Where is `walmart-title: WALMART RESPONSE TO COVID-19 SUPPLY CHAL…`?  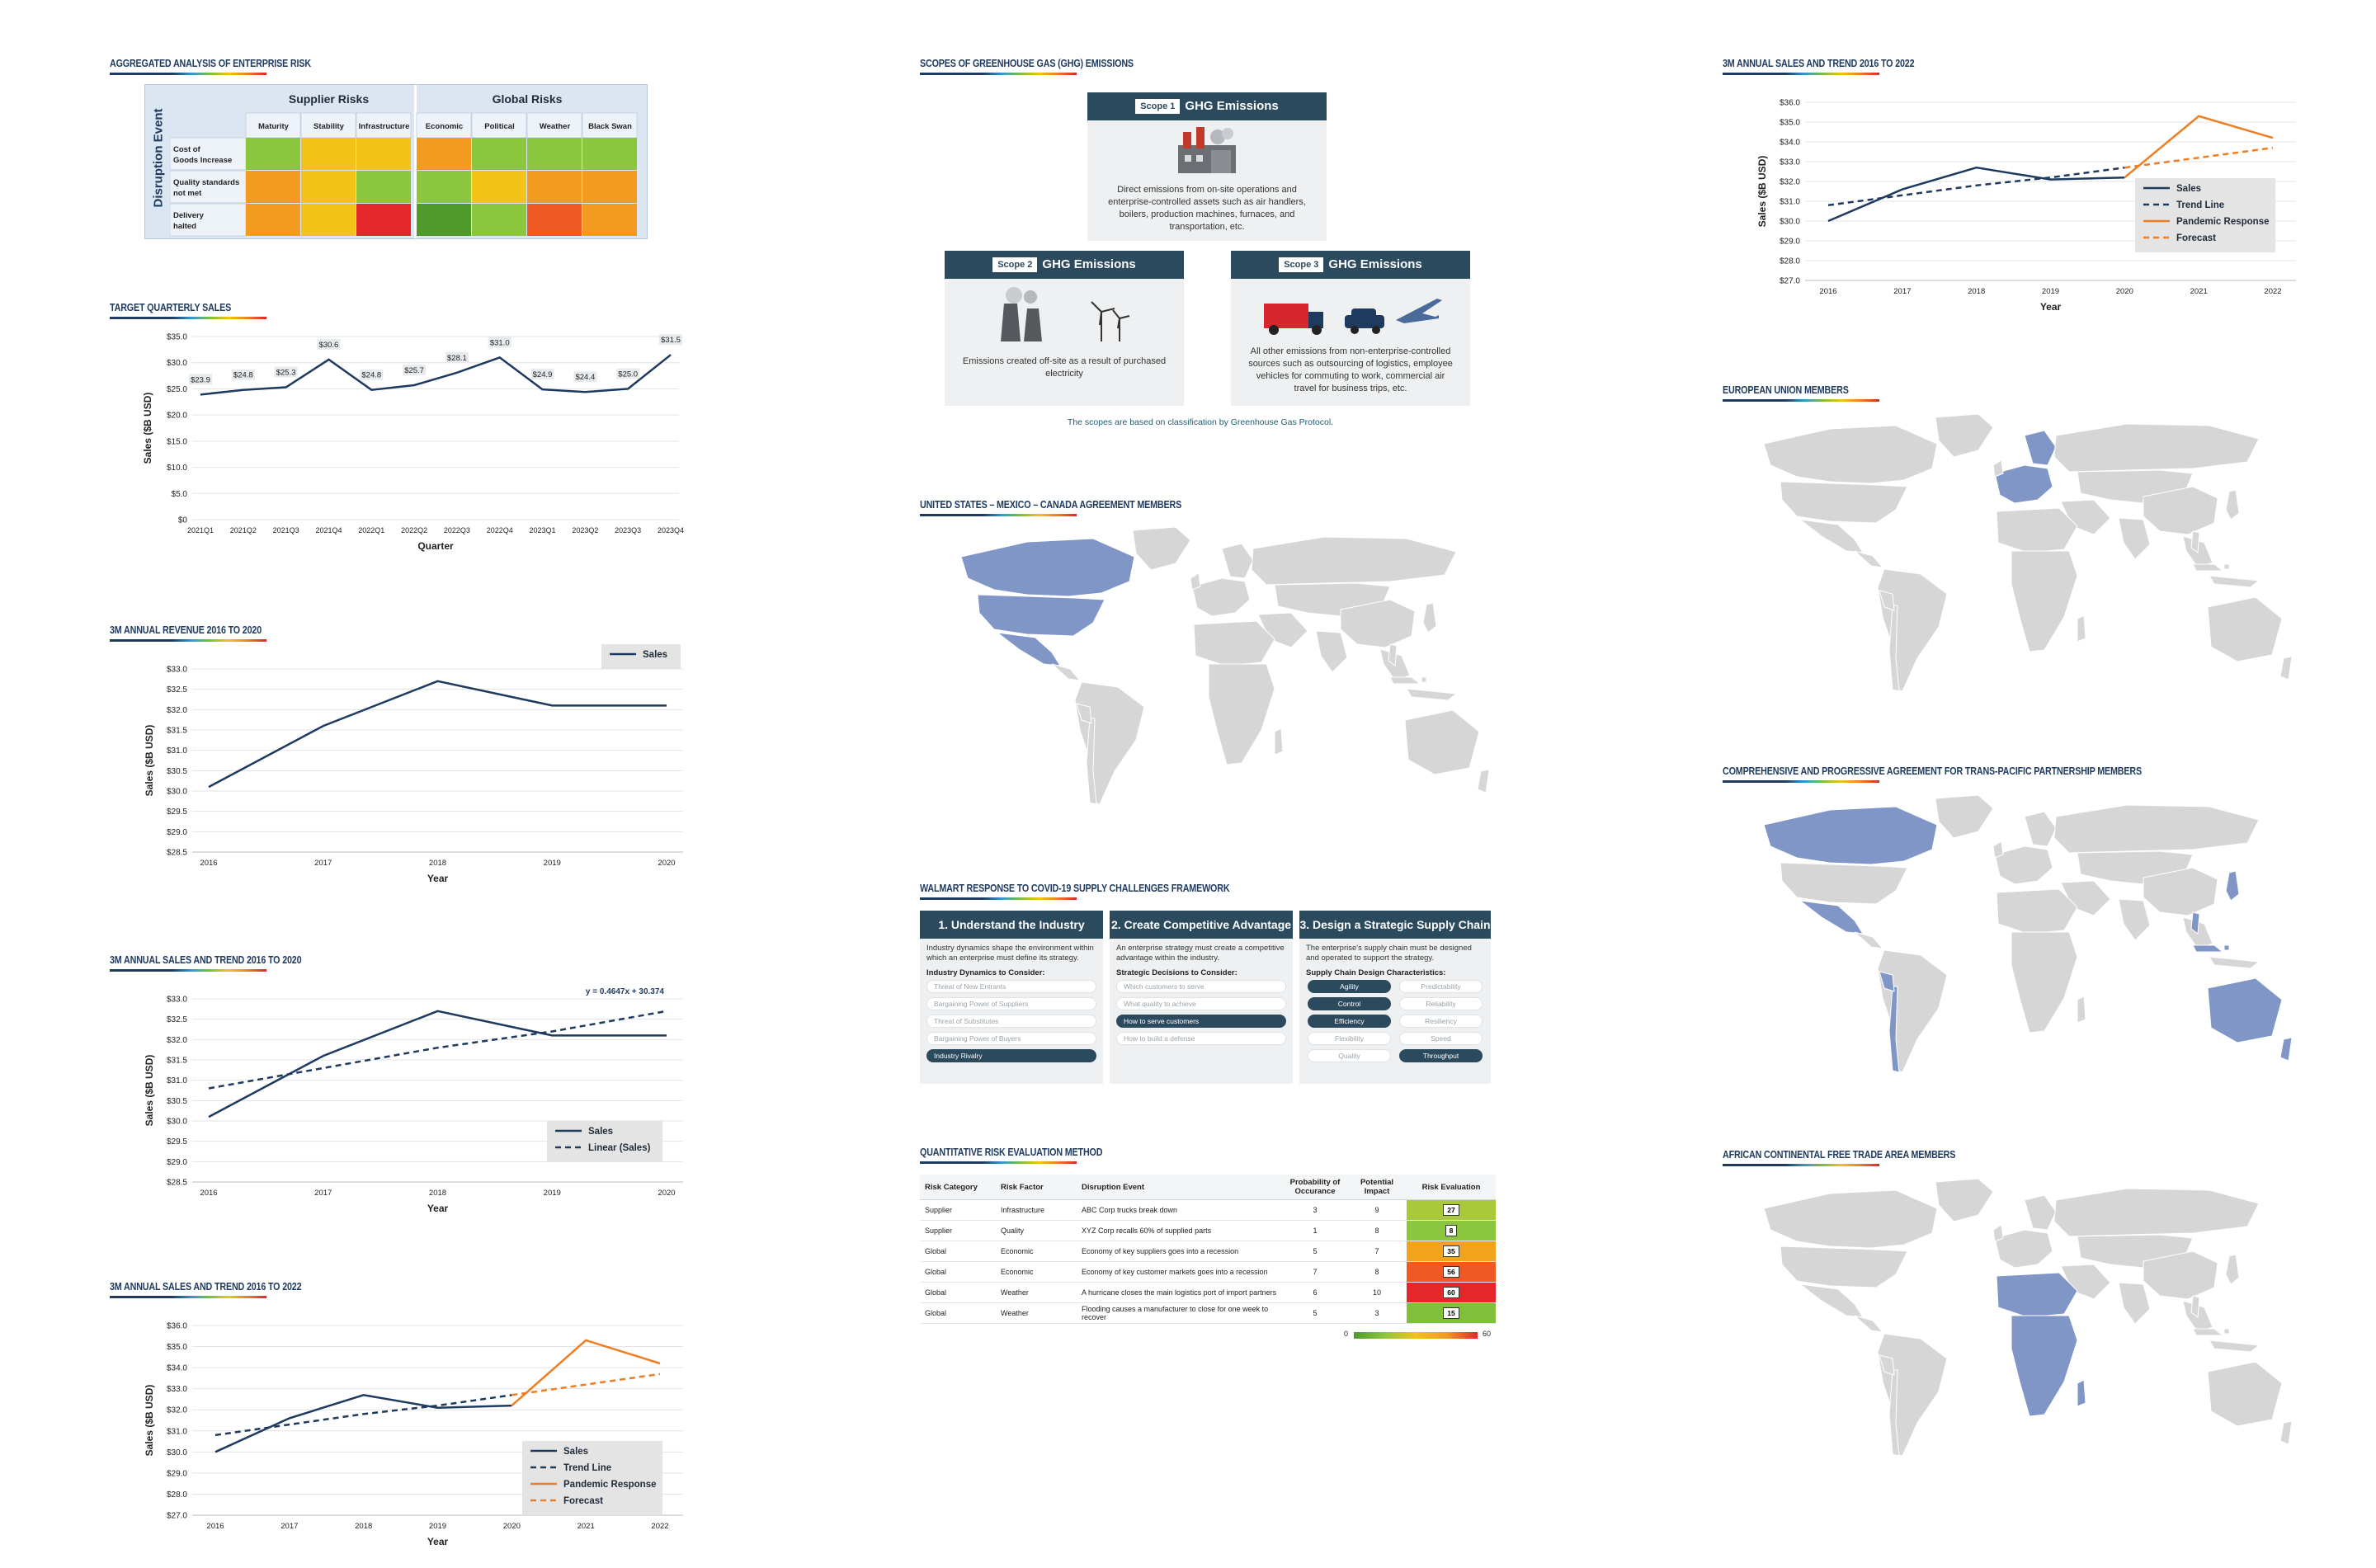
walmart-title: WALMART RESPONSE TO COVID-19 SUPPLY CHAL… is located at coordinates (1075, 888).